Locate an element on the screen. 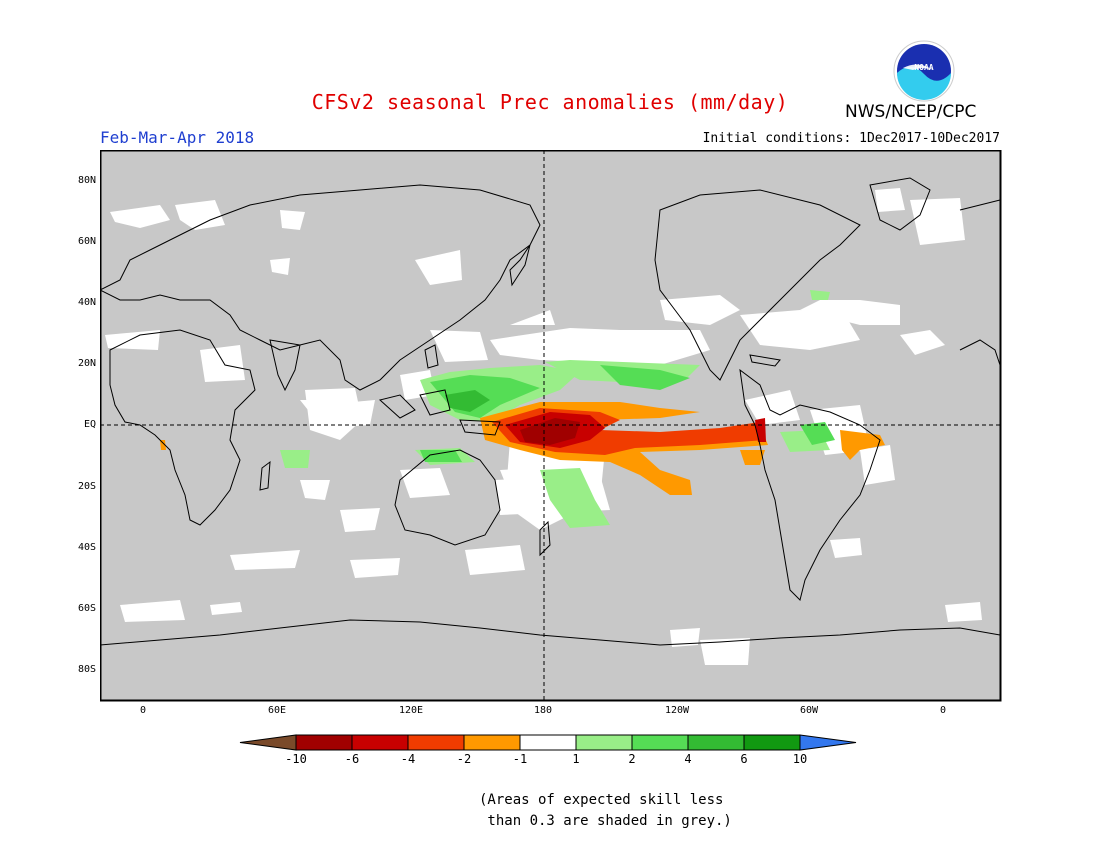 This screenshot has width=1100, height=850. wet-anomaly-strong is located at coordinates (467, 401).